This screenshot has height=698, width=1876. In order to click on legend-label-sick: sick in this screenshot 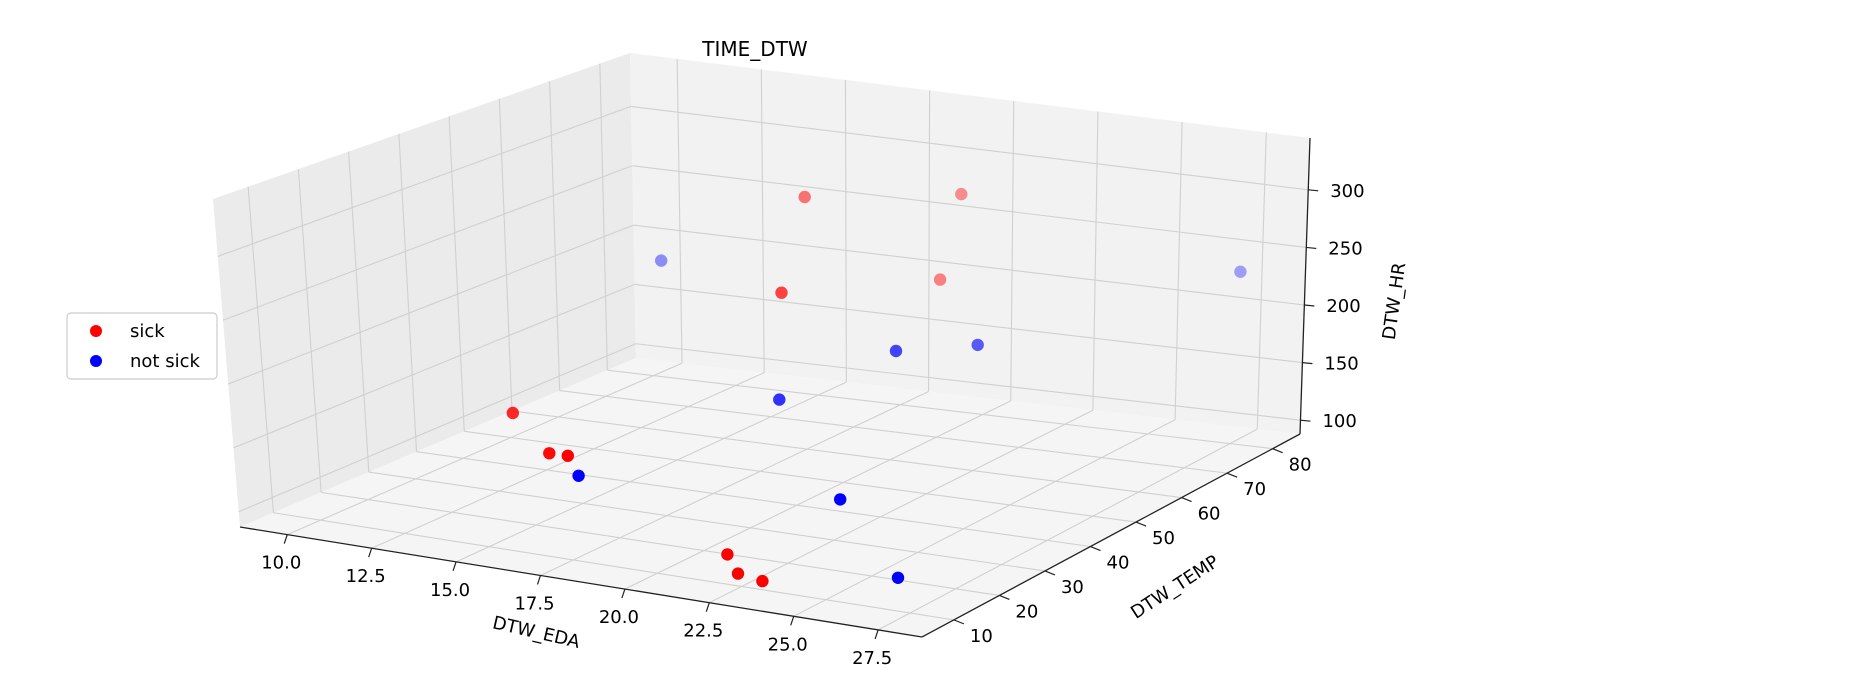, I will do `click(147, 331)`.